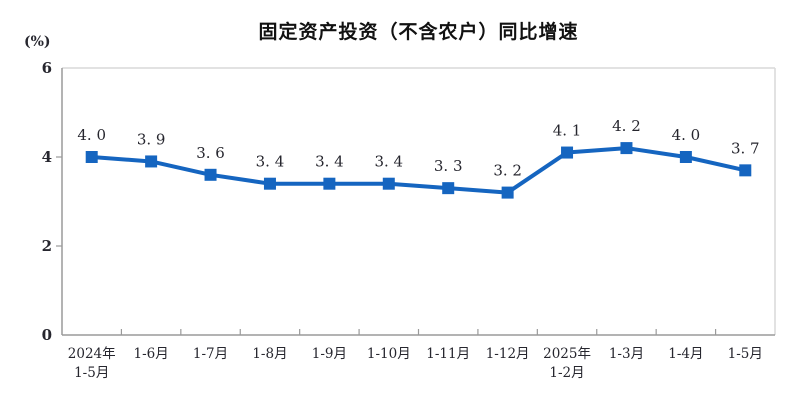 The width and height of the screenshot is (800, 401). What do you see at coordinates (448, 166) in the screenshot?
I see `data-point-label: 3. 3` at bounding box center [448, 166].